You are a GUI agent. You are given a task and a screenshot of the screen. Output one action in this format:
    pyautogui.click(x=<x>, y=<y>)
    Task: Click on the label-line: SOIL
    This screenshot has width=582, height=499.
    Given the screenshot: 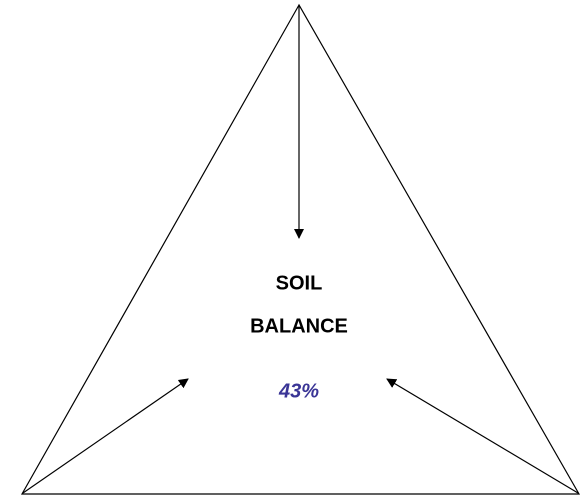 What is the action you would take?
    pyautogui.click(x=299, y=283)
    